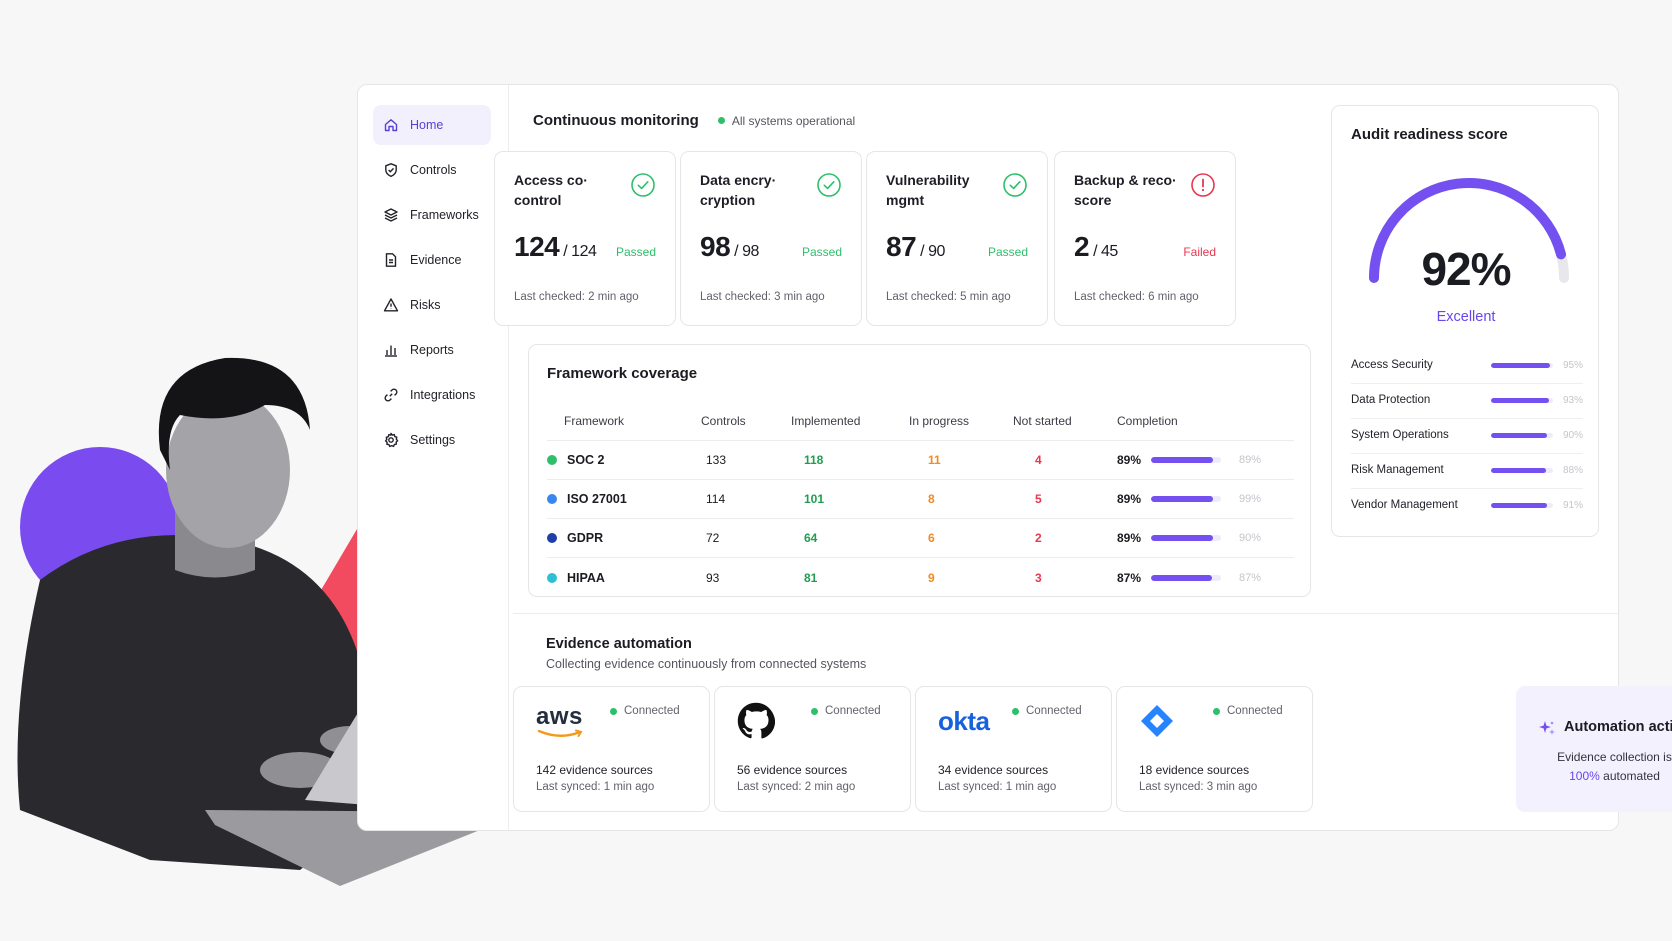 This screenshot has width=1672, height=941. I want to click on link-icon, so click(391, 395).